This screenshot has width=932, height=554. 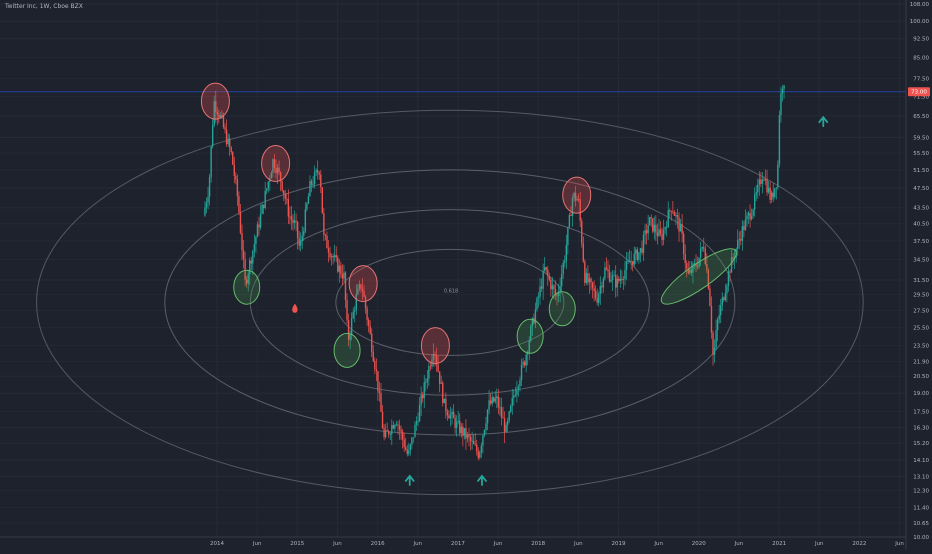 What do you see at coordinates (921, 139) in the screenshot?
I see `y-tick-label: 59.50` at bounding box center [921, 139].